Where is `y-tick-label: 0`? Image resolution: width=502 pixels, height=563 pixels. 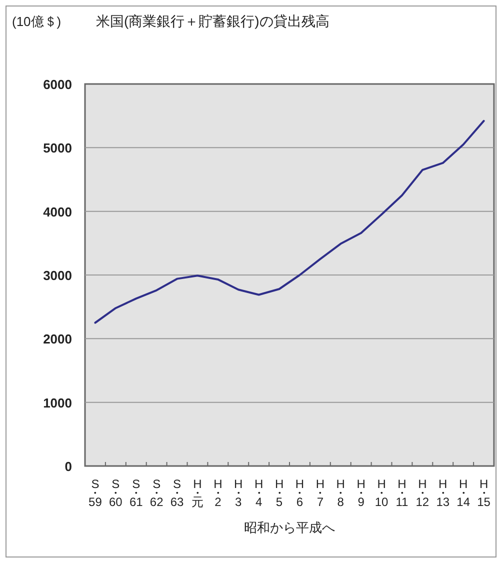
y-tick-label: 0 is located at coordinates (68, 466).